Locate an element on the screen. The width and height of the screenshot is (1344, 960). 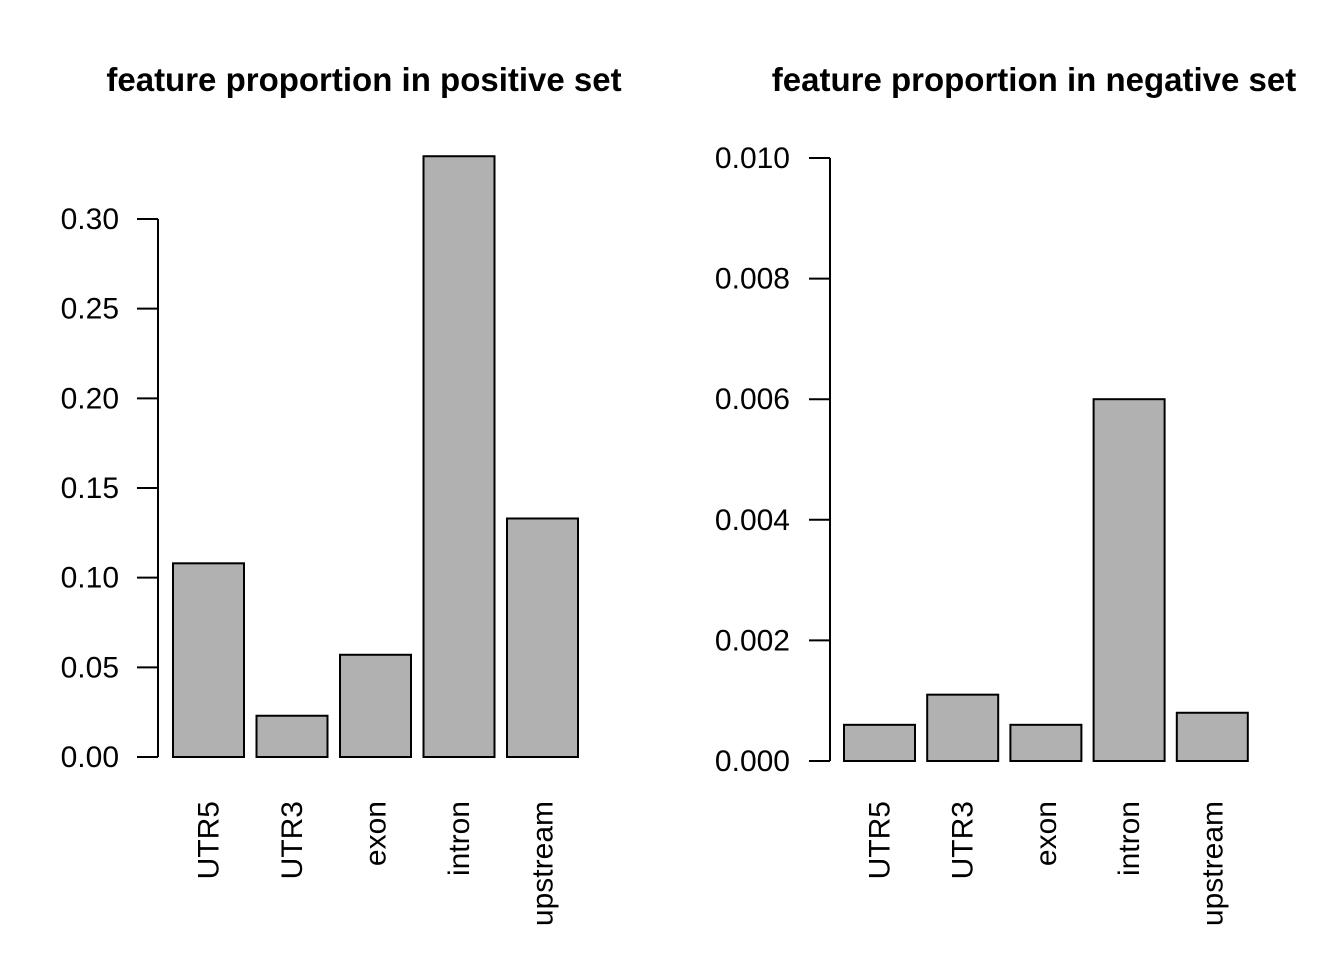
y-tick-label: 0.15 is located at coordinates (90, 488).